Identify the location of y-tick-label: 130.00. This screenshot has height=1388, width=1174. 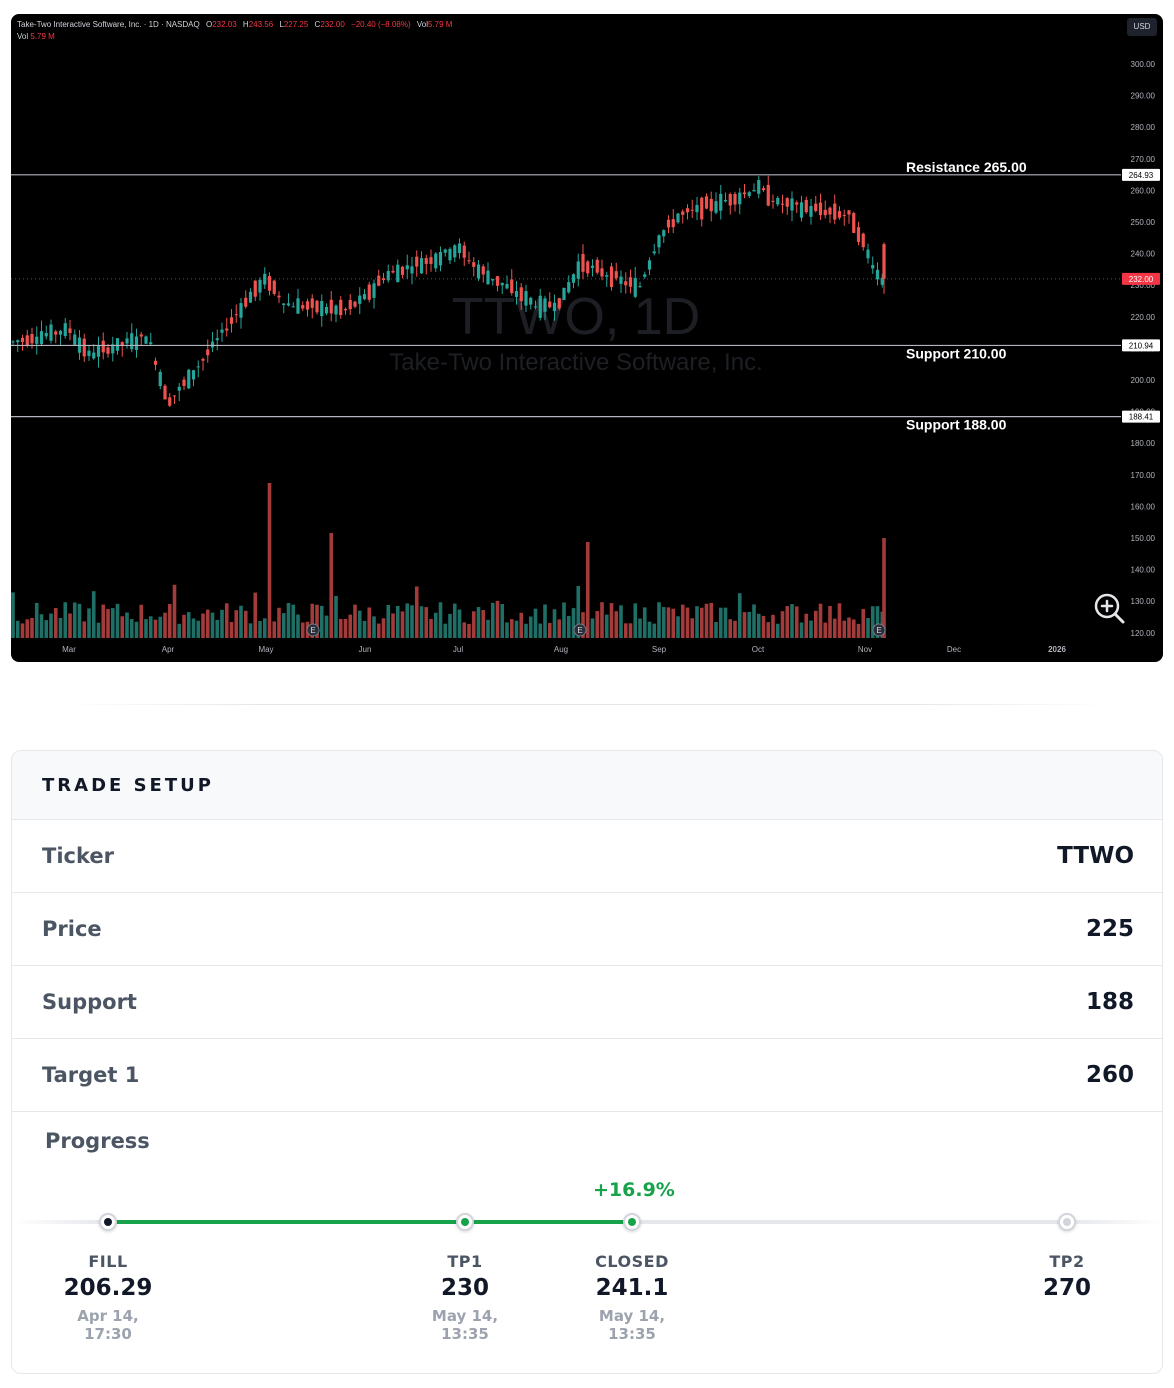
(1143, 601).